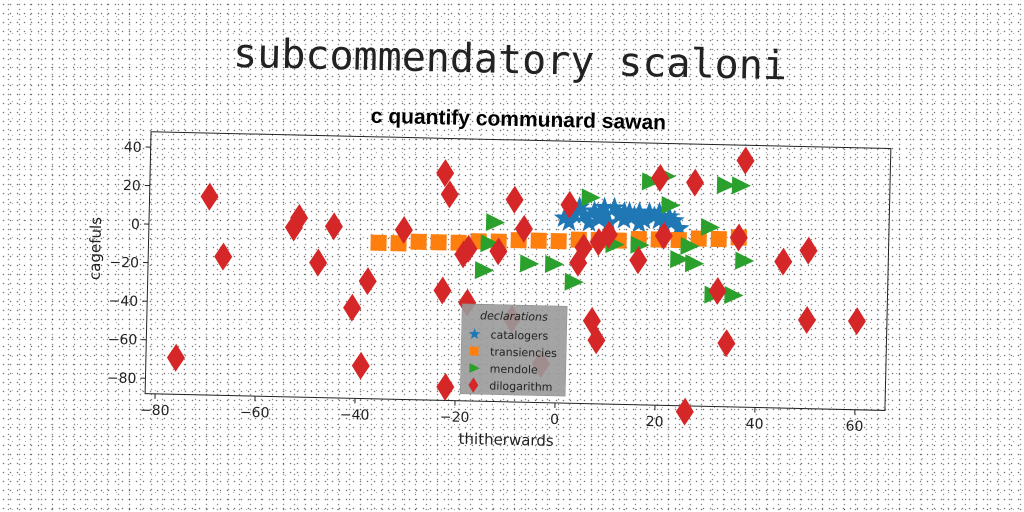  I want to click on legend-label: catalogers, so click(519, 335).